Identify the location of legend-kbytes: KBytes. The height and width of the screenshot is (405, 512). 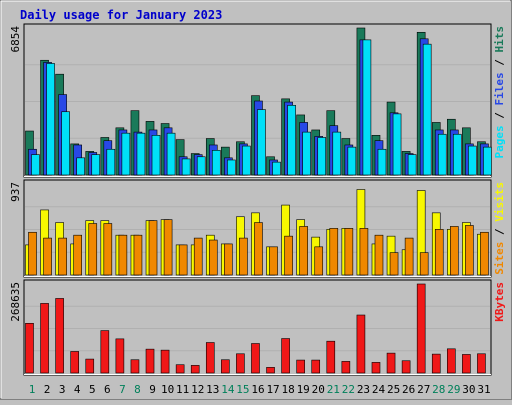
(499, 302).